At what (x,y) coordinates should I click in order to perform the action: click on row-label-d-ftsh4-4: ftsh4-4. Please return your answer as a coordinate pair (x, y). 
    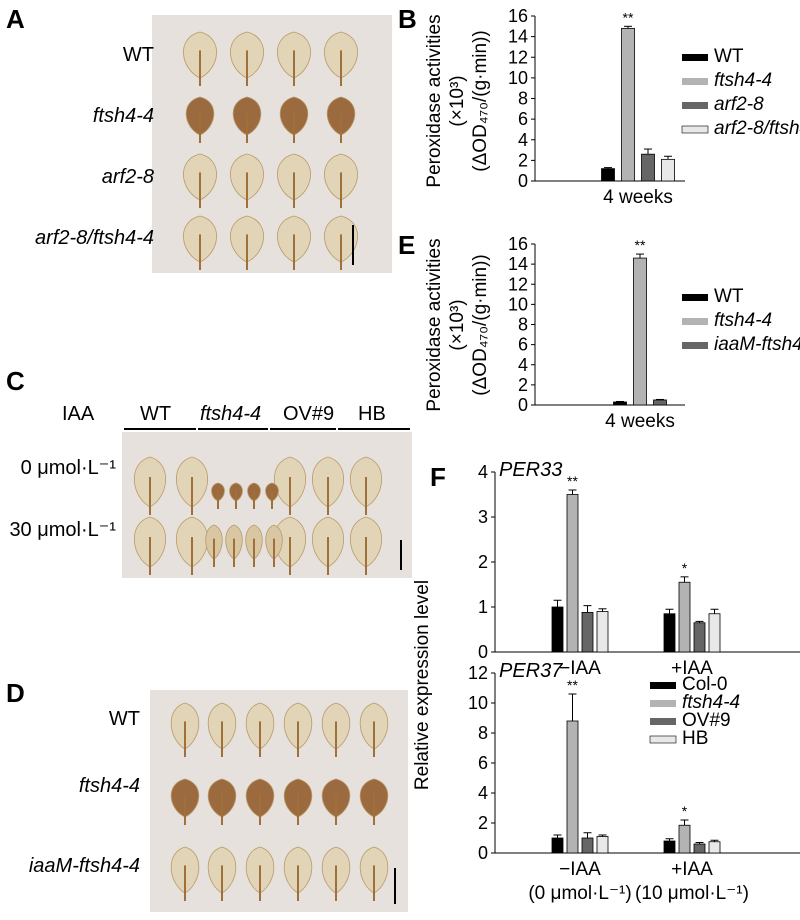
    Looking at the image, I should click on (109, 786).